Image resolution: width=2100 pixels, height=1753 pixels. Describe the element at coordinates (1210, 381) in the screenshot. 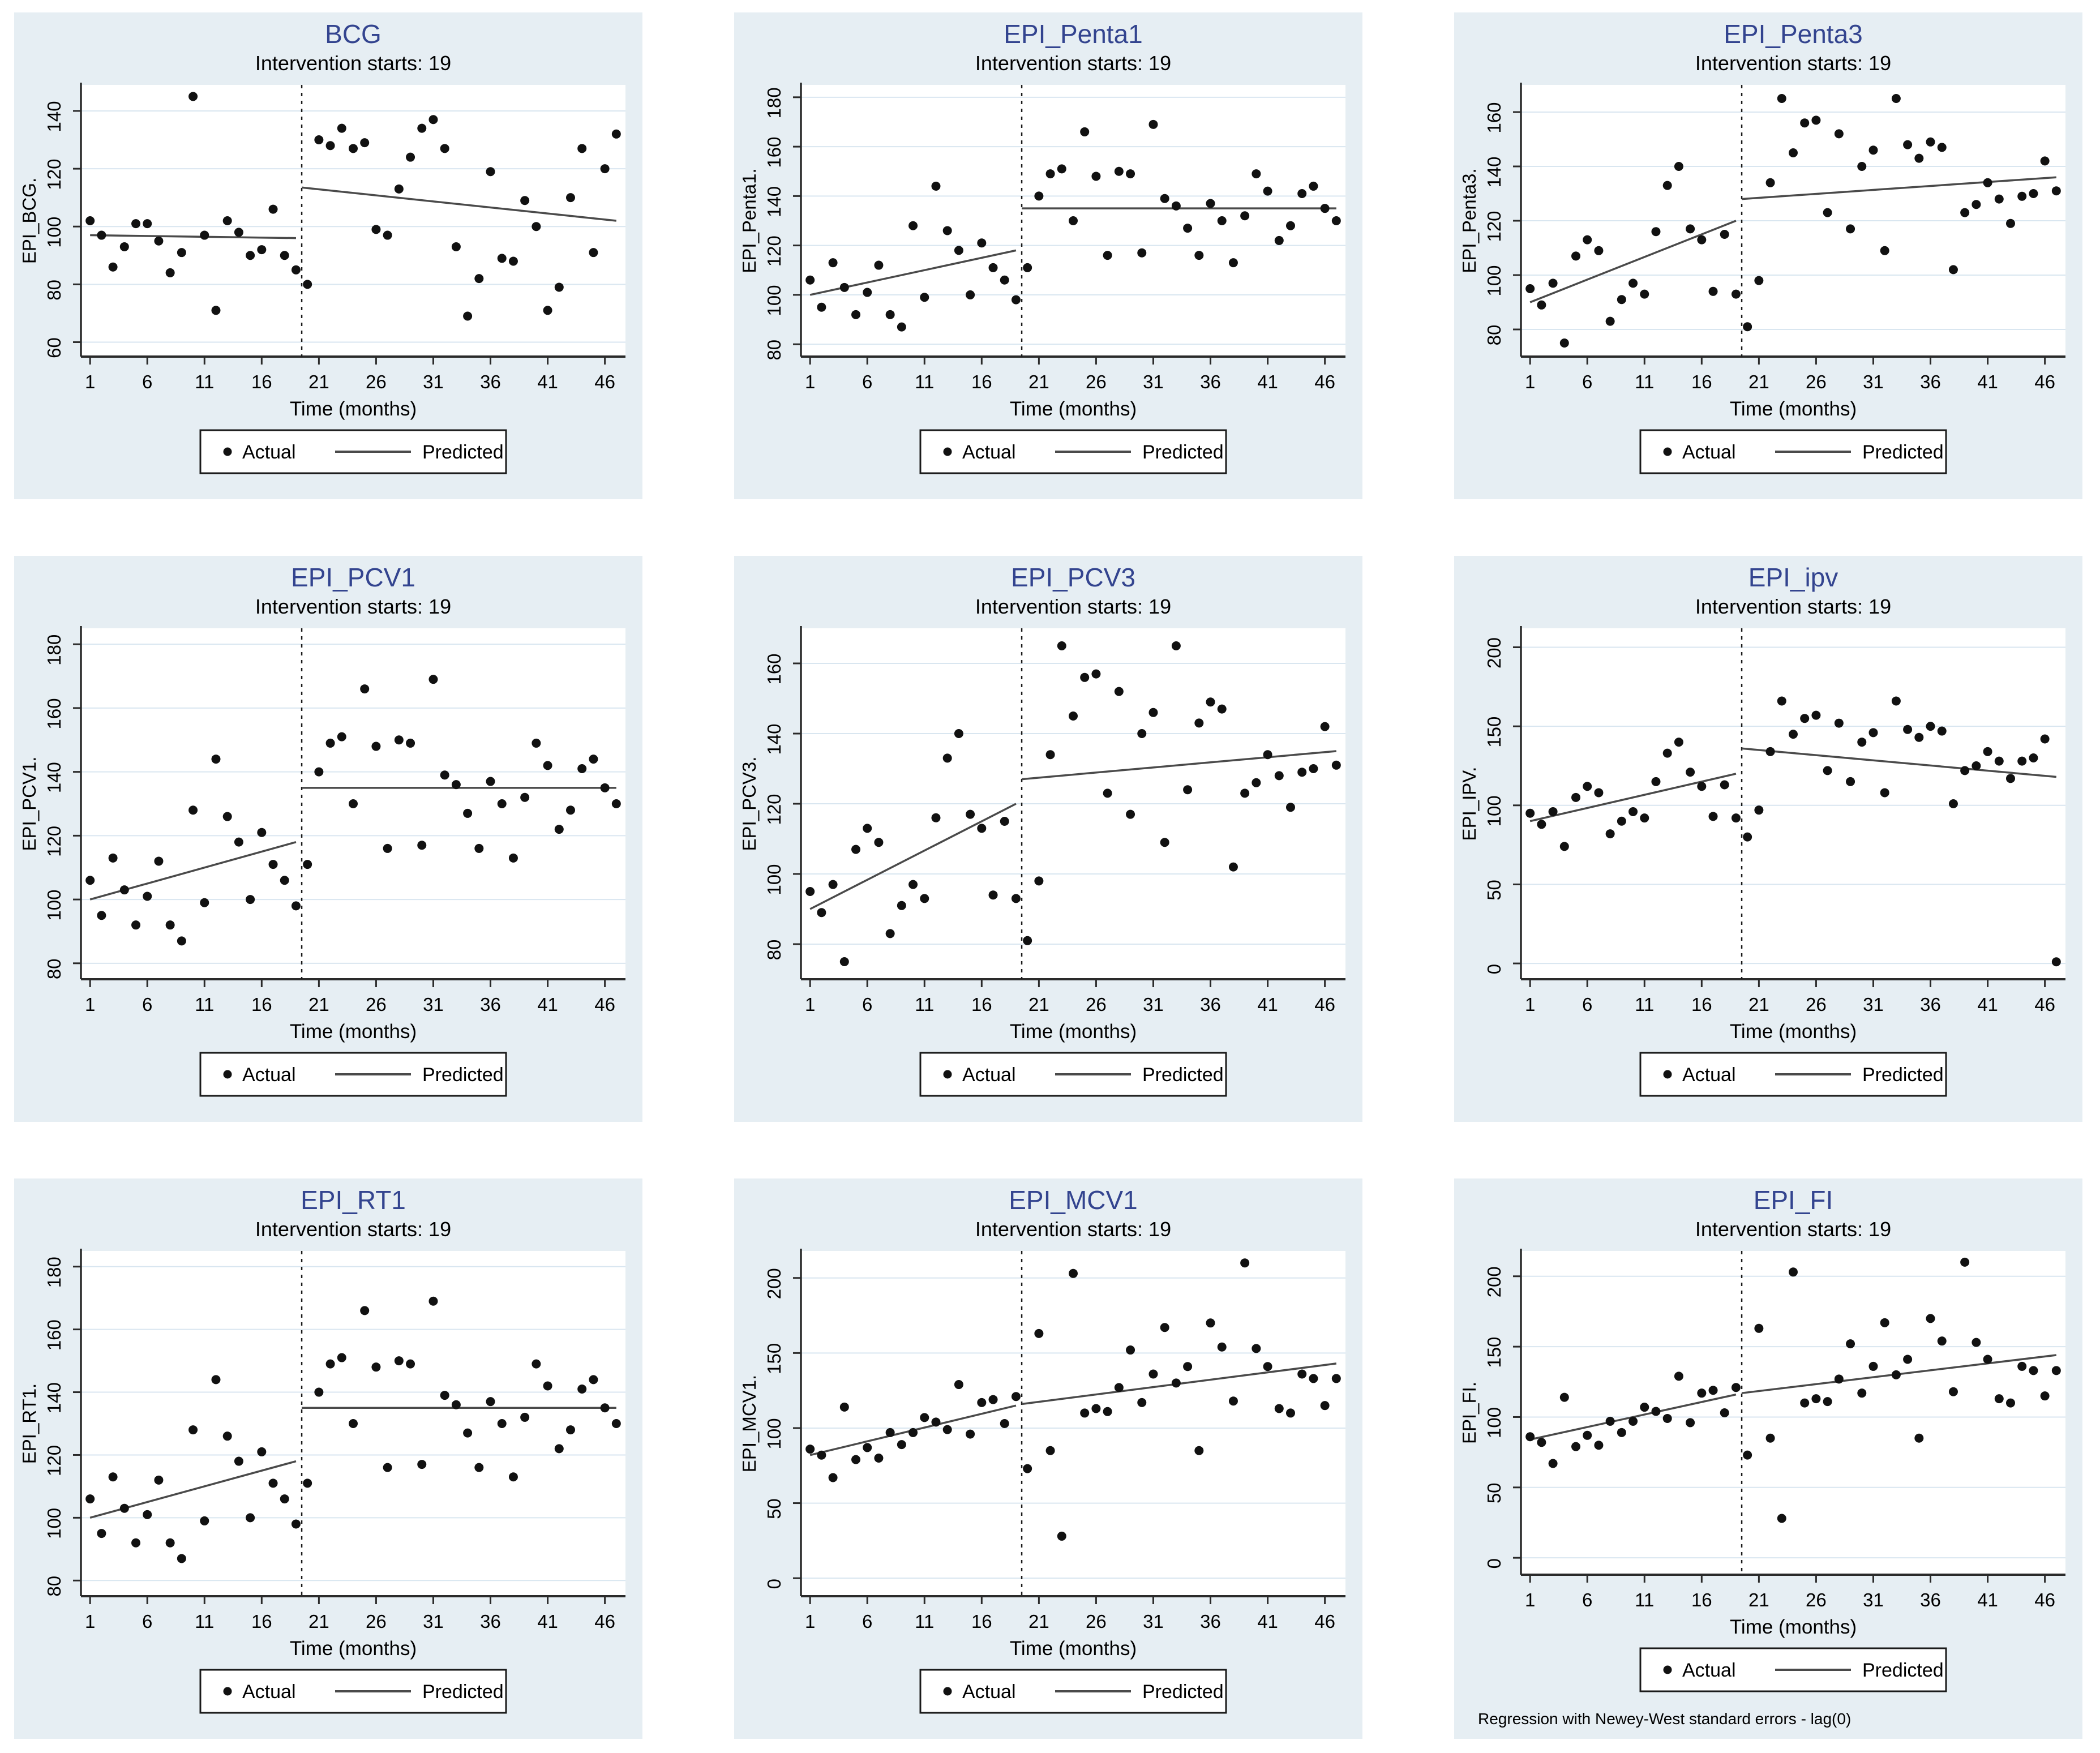

I see `x-tick-label: 36` at that location.